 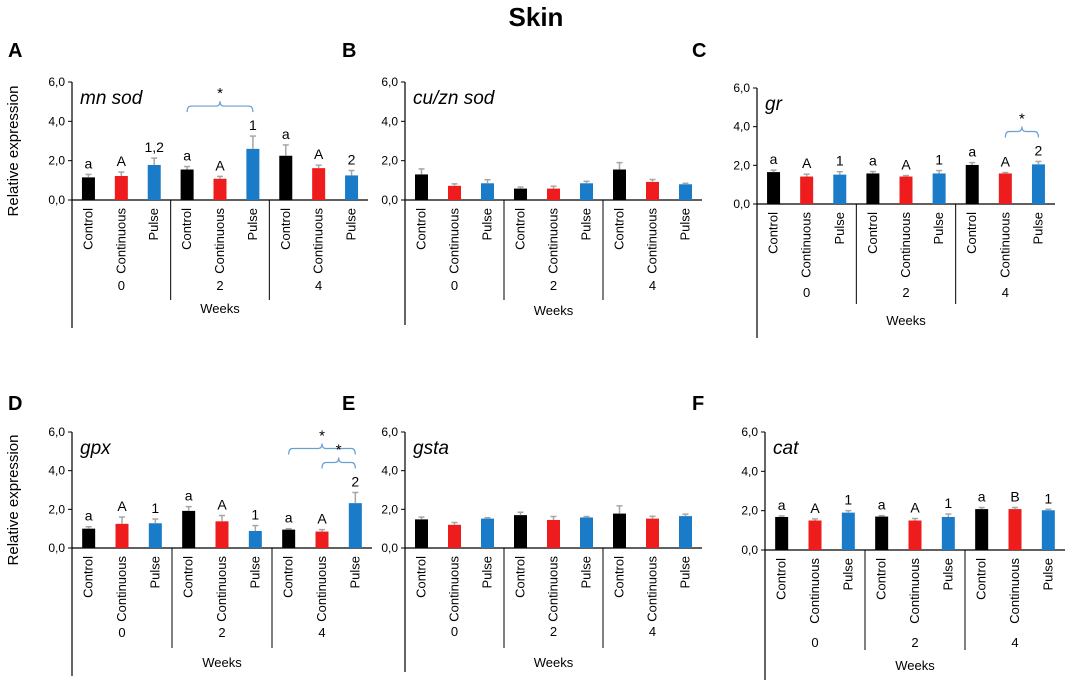 What do you see at coordinates (1005, 292) in the screenshot?
I see `panel-c-group-label: 4` at bounding box center [1005, 292].